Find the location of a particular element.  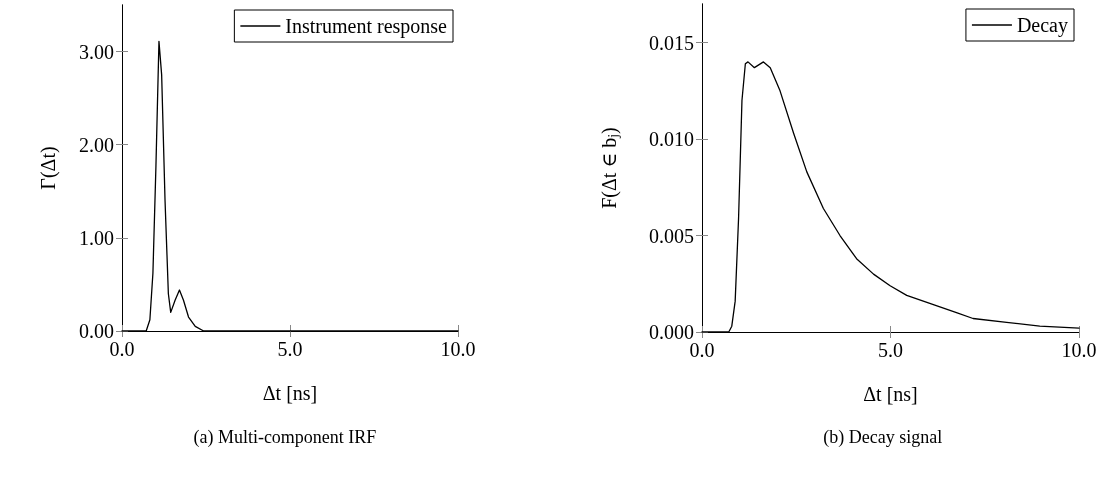

y-axis-title: Γ(Δt) is located at coordinates (48, 168).